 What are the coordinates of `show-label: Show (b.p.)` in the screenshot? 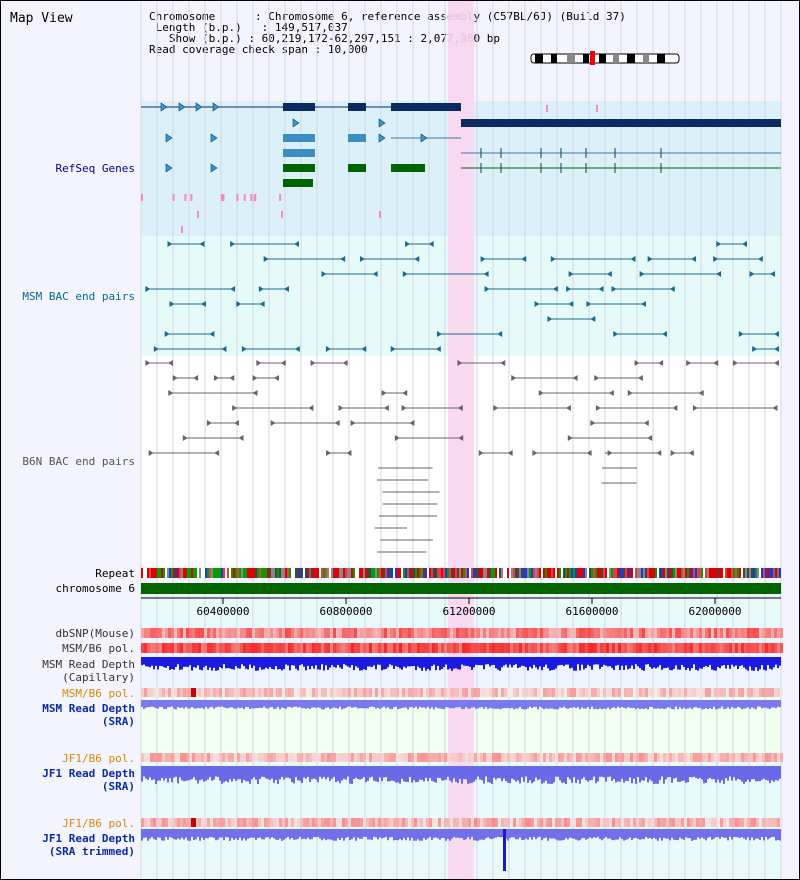 It's located at (205, 38).